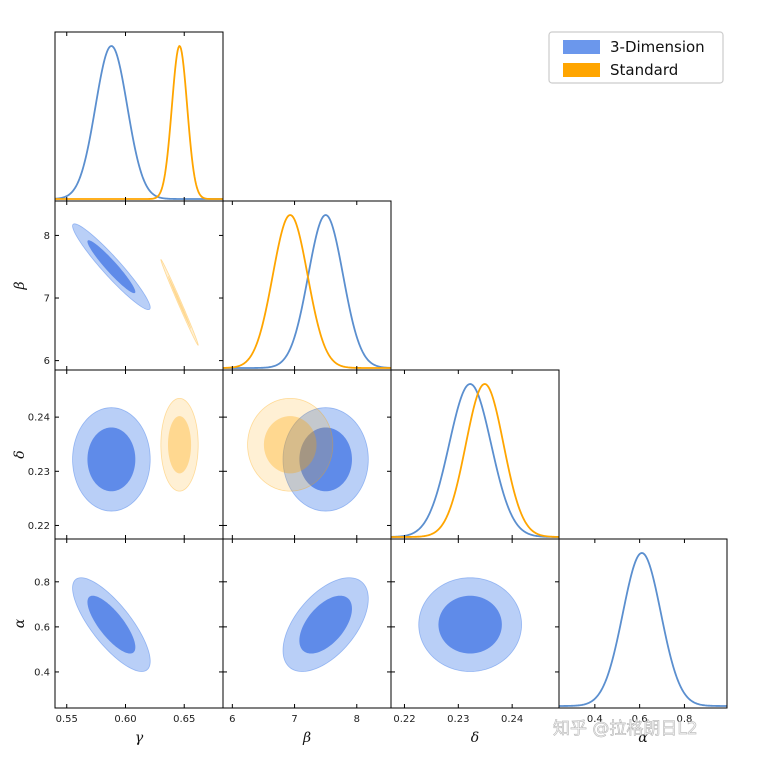 The width and height of the screenshot is (759, 759). What do you see at coordinates (42, 582) in the screenshot?
I see `y-tick-label-alpha: 0.8` at bounding box center [42, 582].